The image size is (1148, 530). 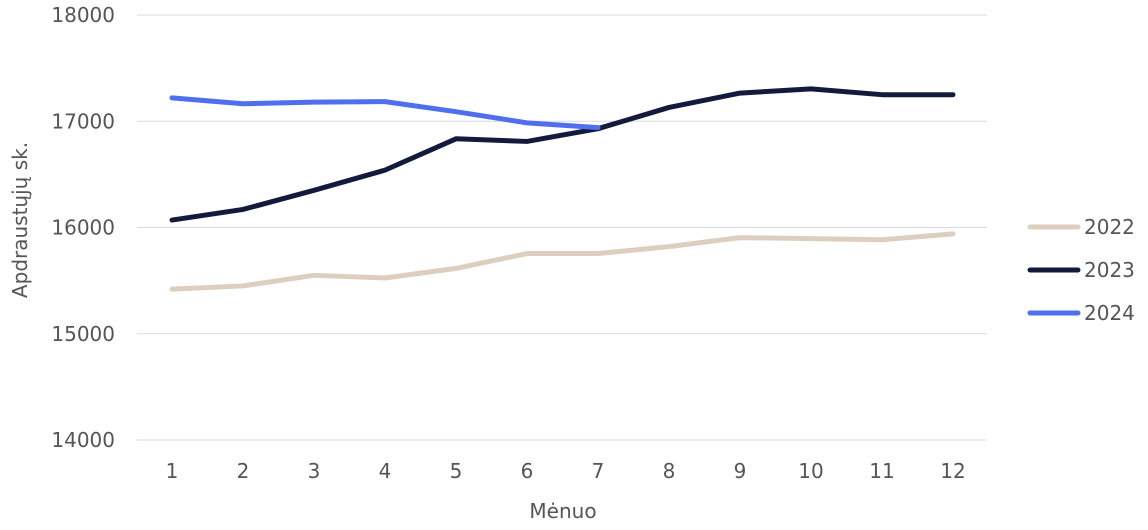 I want to click on x-axis-label: Mėnuo, so click(x=562, y=511).